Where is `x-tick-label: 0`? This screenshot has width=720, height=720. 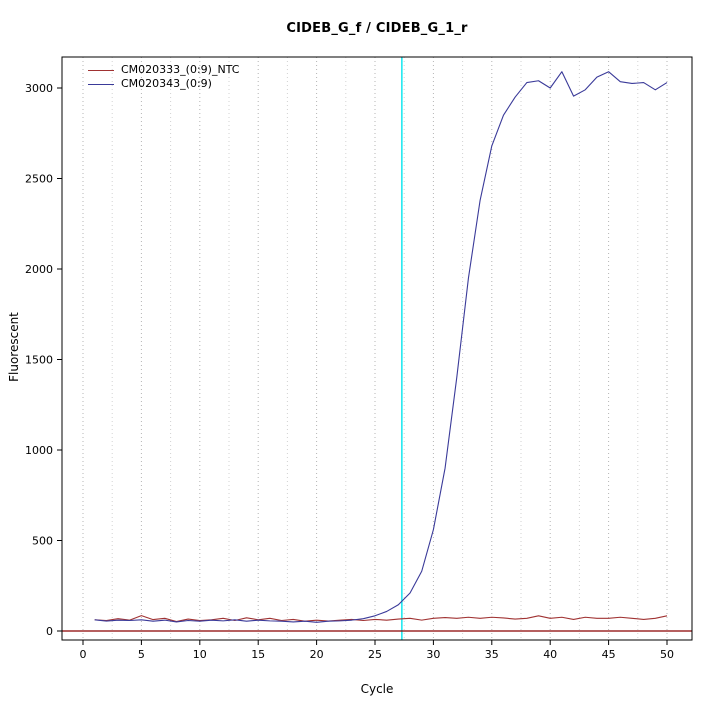 x-tick-label: 0 is located at coordinates (83, 654).